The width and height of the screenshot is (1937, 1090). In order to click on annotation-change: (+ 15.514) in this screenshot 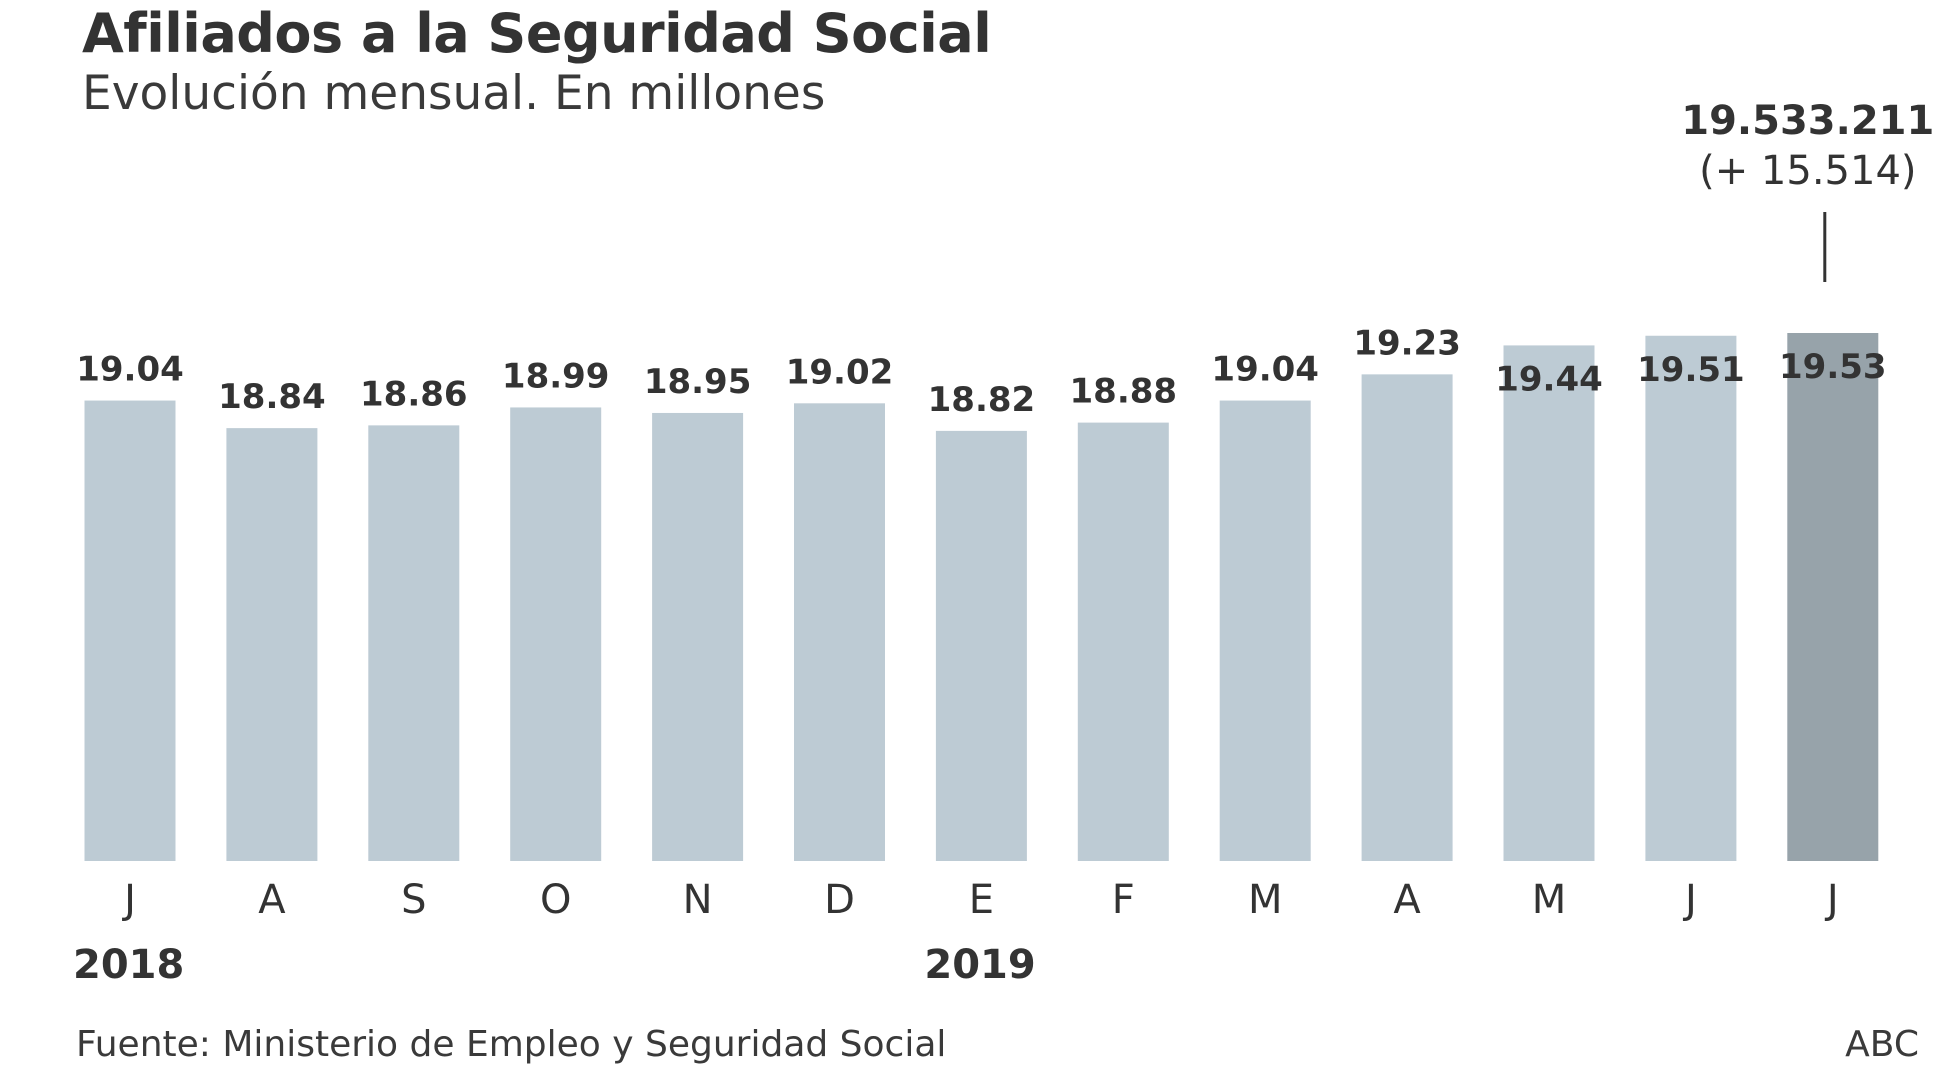, I will do `click(1807, 171)`.